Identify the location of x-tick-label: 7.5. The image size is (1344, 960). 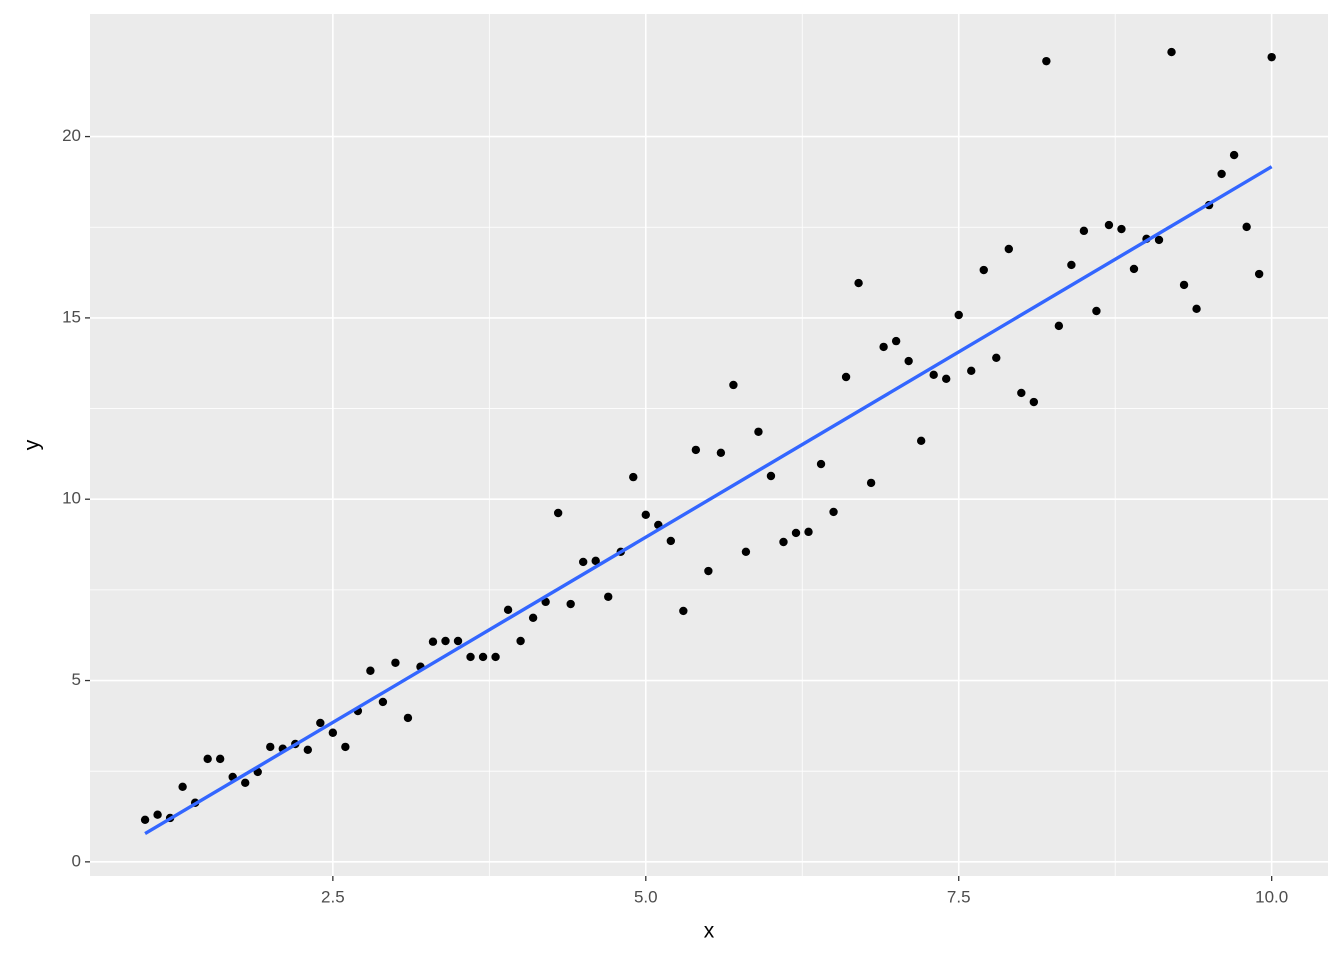
(959, 896).